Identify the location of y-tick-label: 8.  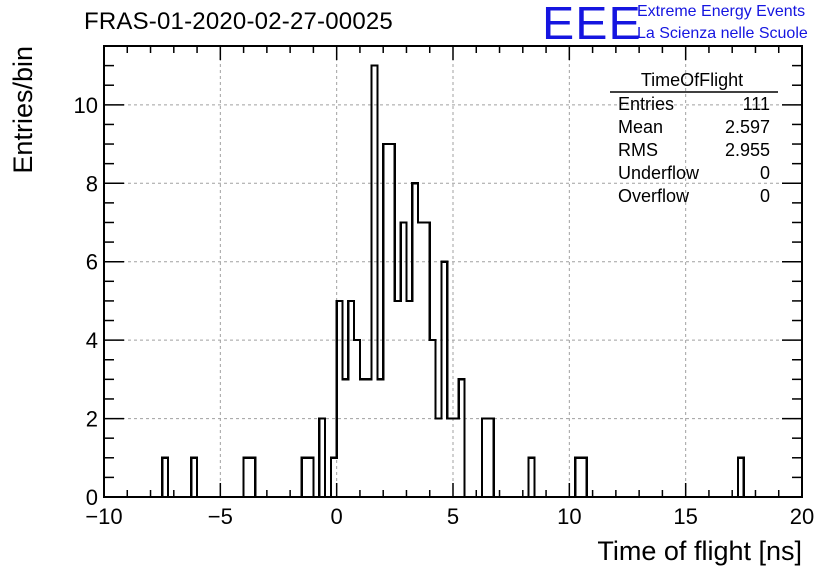
(92, 183).